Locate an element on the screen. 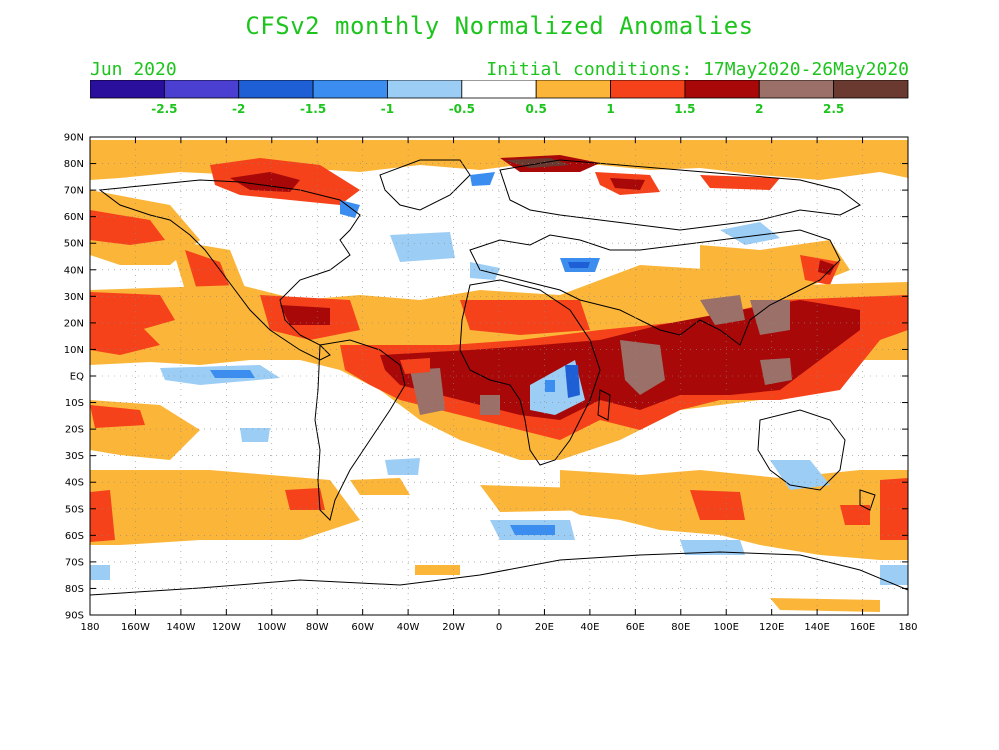  lon-label: 20W is located at coordinates (453, 627).